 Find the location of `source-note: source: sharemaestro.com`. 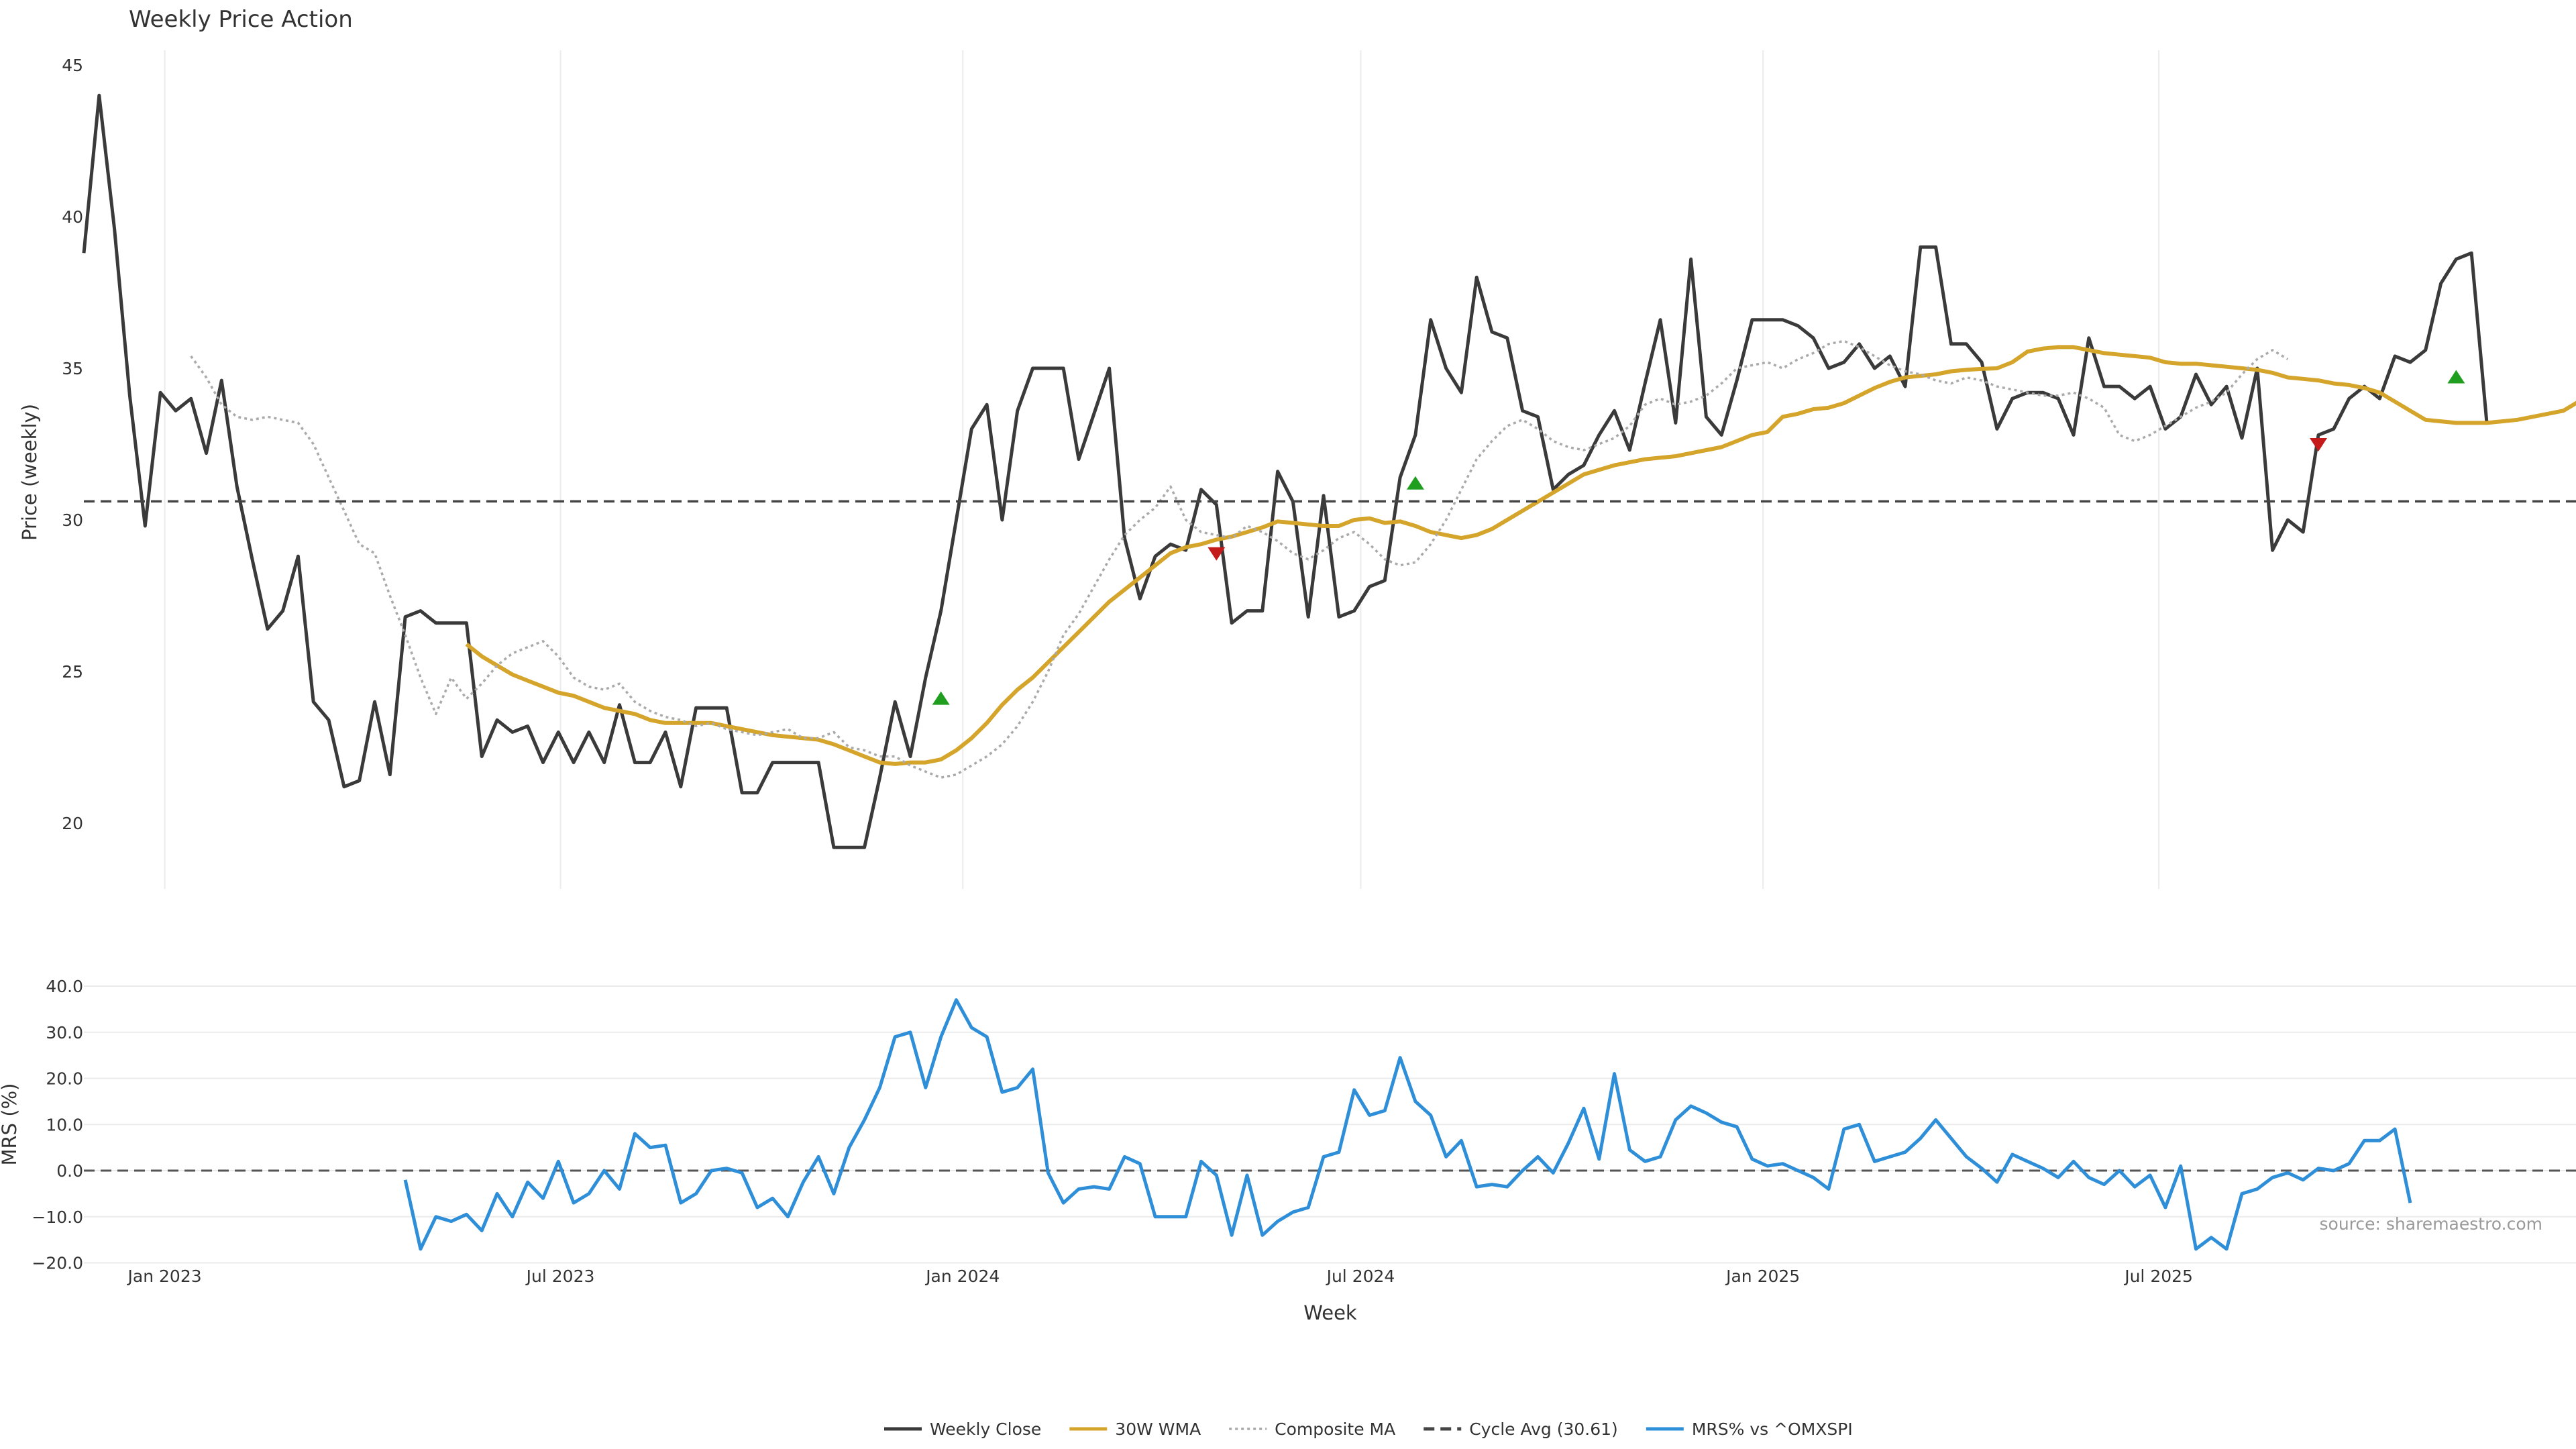

source-note: source: sharemaestro.com is located at coordinates (2431, 1224).